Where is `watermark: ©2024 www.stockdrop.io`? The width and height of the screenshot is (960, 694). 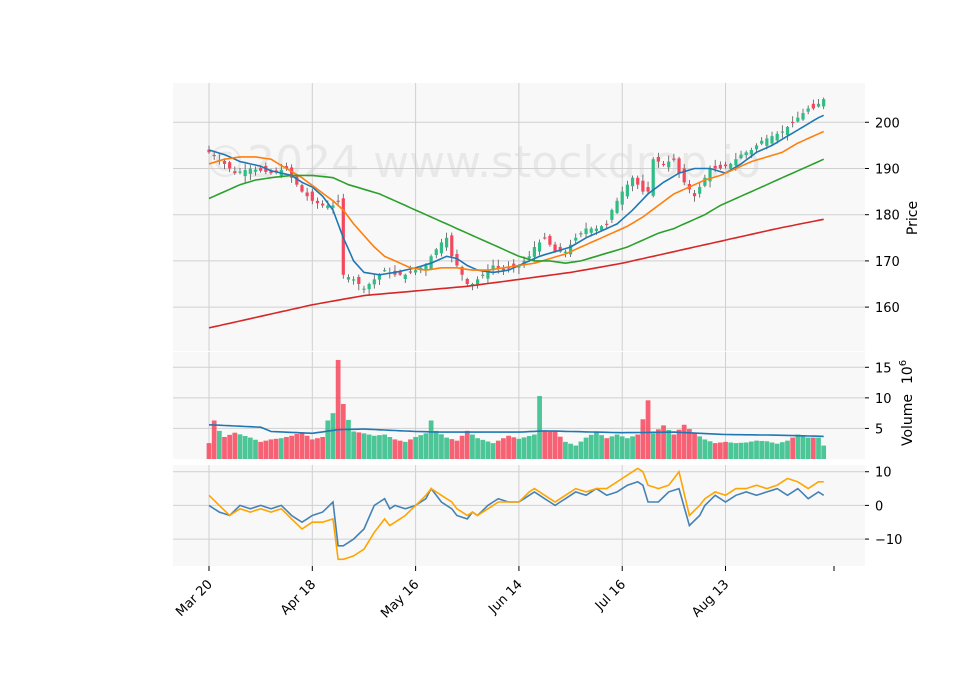 watermark: ©2024 www.stockdrop.io is located at coordinates (482, 162).